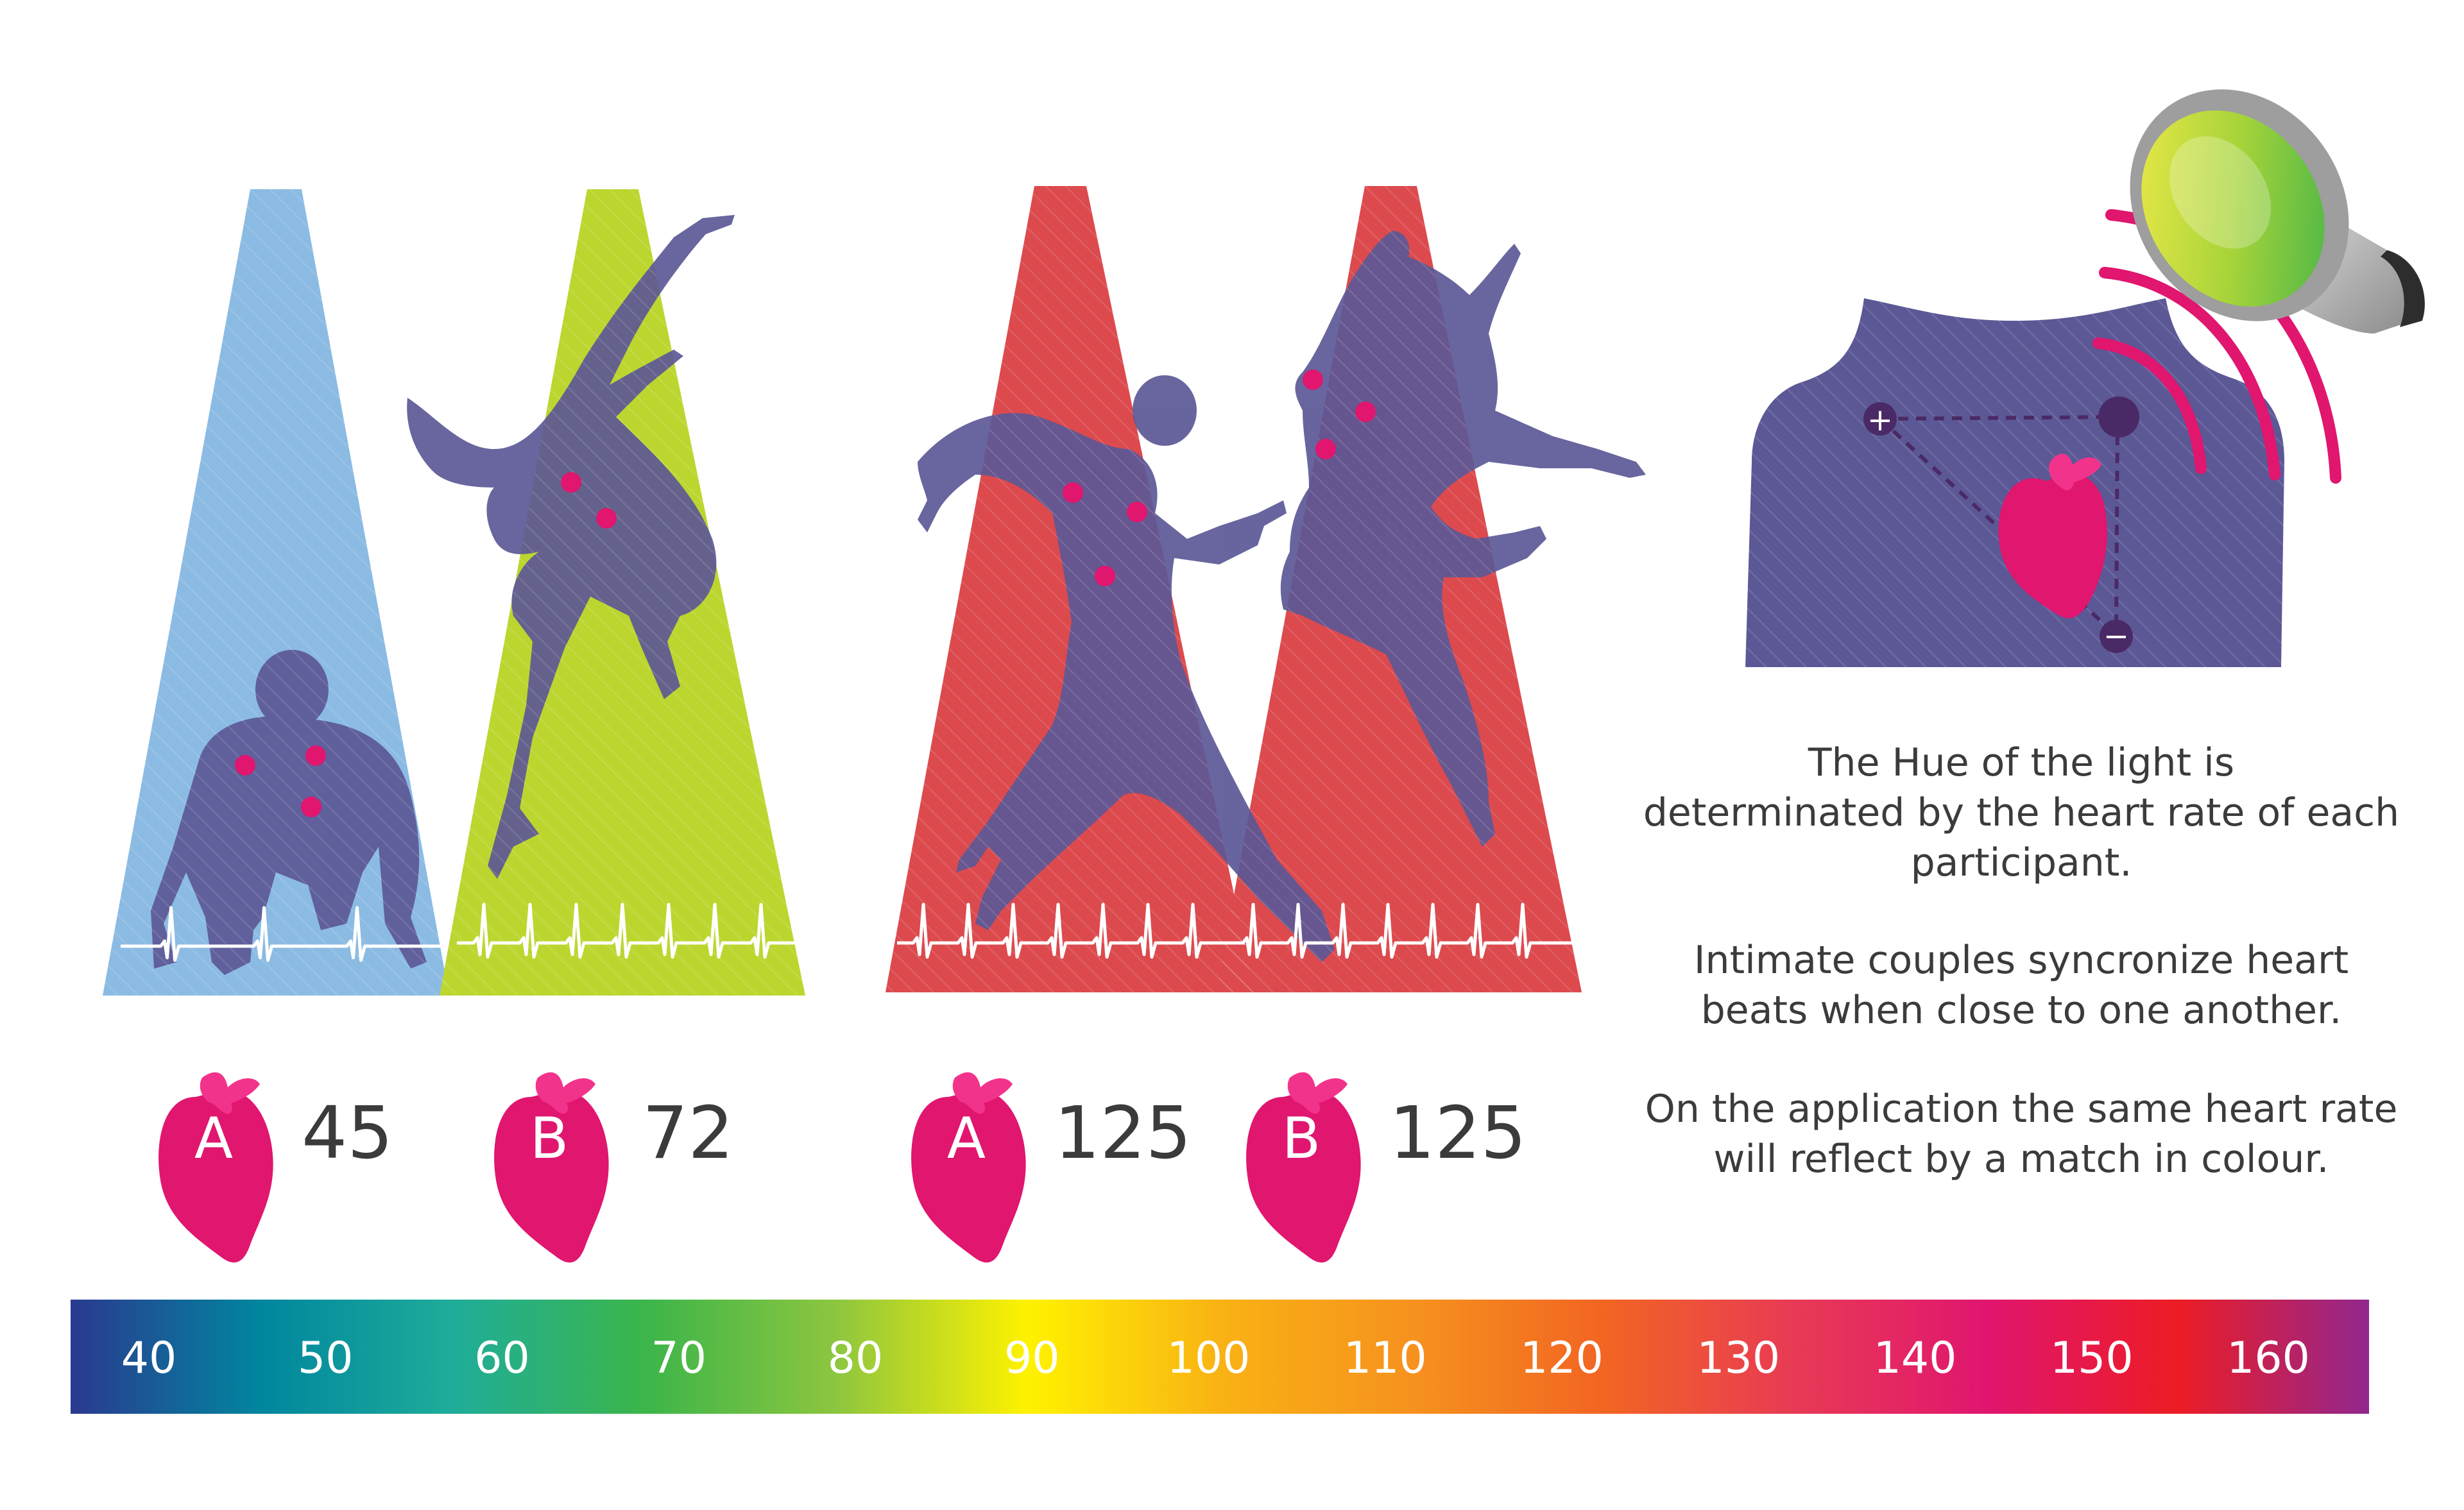 The image size is (2464, 1510). What do you see at coordinates (848, 932) in the screenshot?
I see `ecg-traces` at bounding box center [848, 932].